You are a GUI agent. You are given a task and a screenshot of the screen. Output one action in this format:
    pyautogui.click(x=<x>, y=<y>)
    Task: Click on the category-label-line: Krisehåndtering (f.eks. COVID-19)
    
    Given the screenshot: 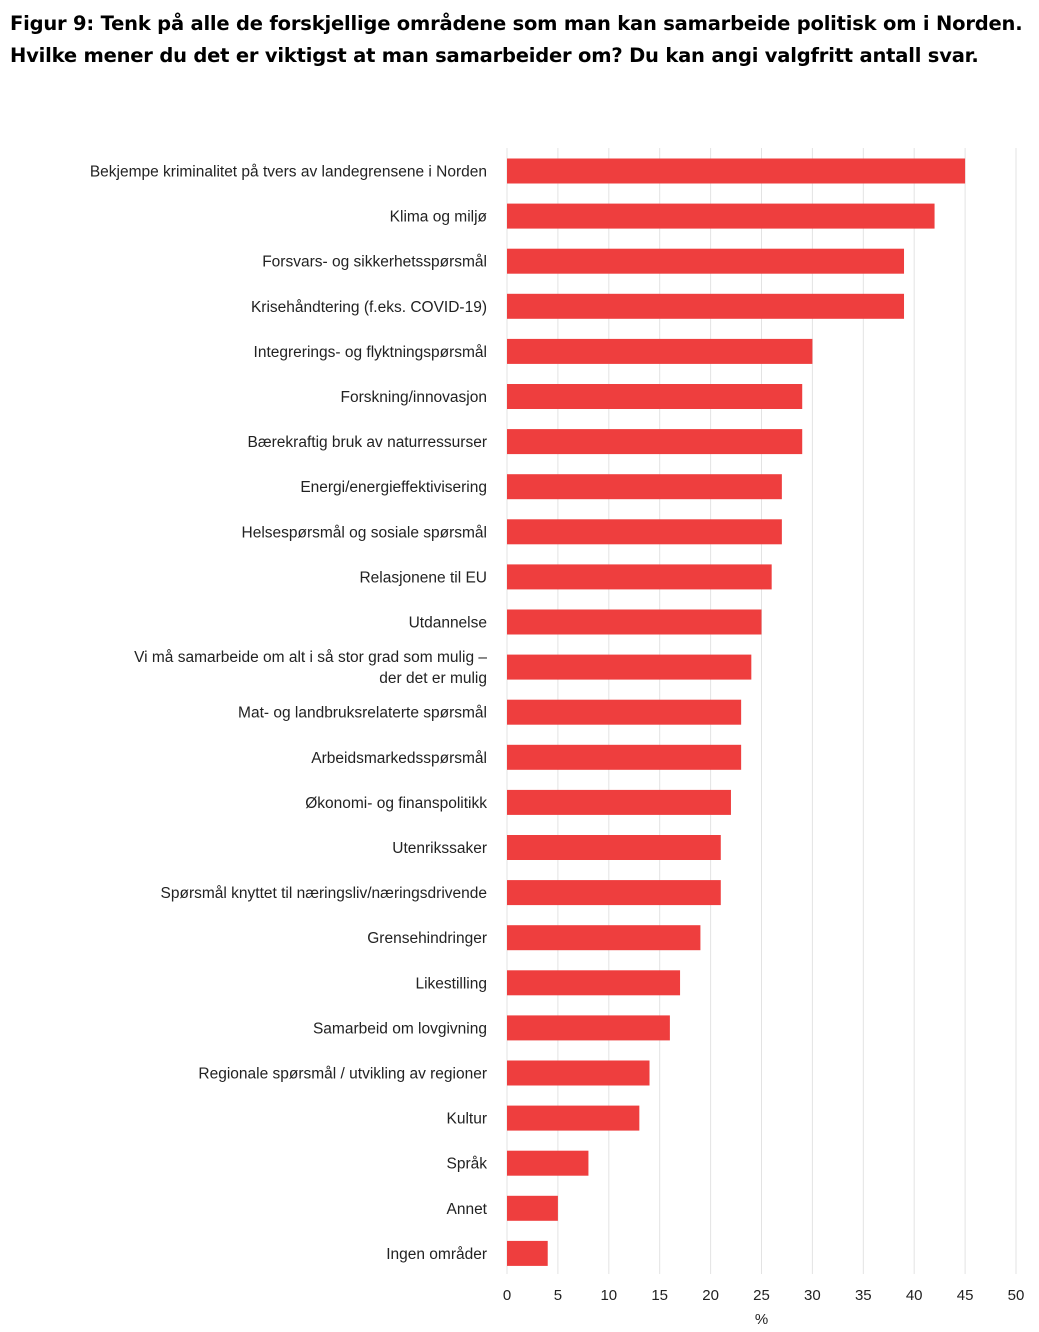 What is the action you would take?
    pyautogui.click(x=369, y=307)
    